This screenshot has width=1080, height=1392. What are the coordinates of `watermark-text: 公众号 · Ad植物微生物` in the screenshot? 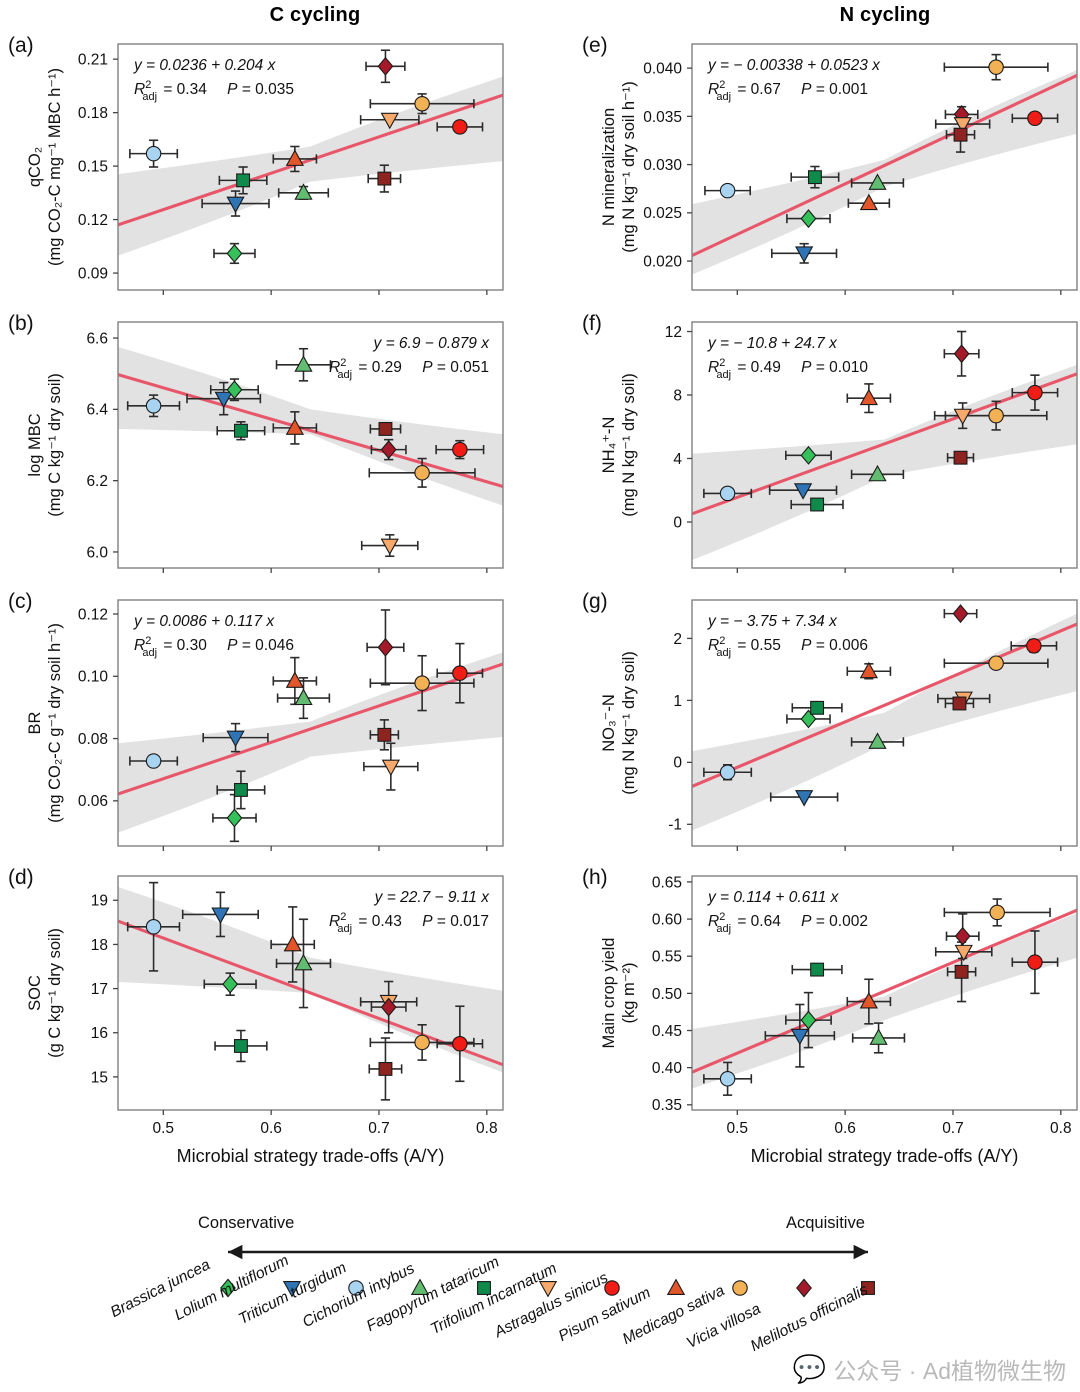 It's located at (949, 1371).